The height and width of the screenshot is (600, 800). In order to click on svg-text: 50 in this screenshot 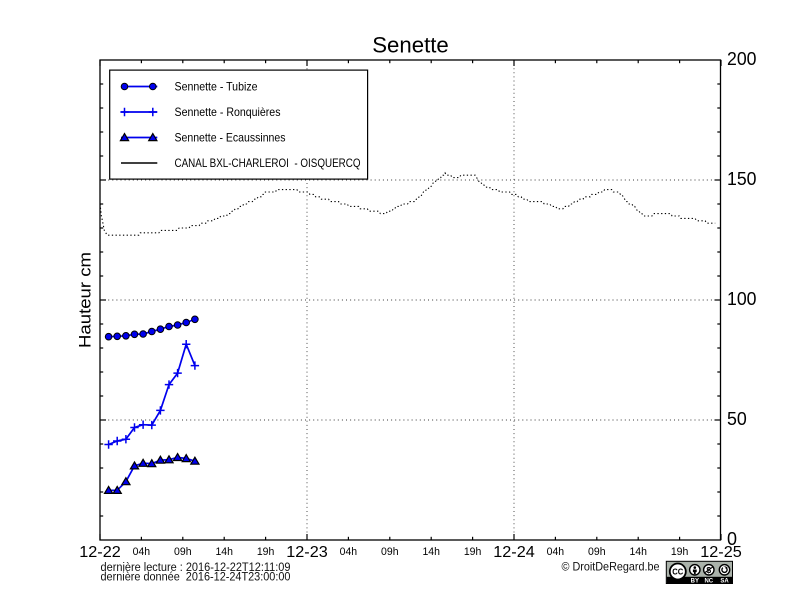, I will do `click(737, 419)`.